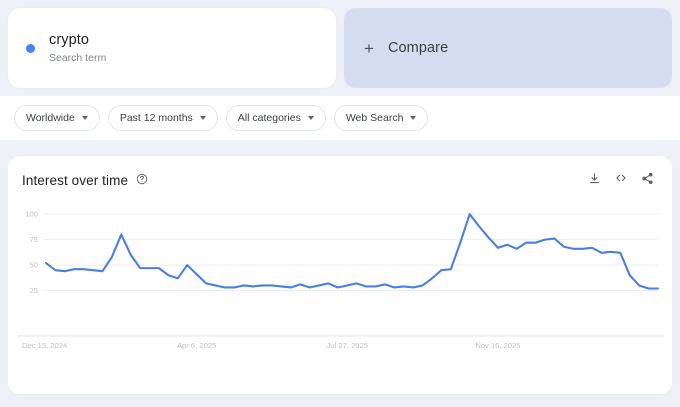 The image size is (680, 407). What do you see at coordinates (374, 118) in the screenshot?
I see `filter-chip-search-type-label: Web Search` at bounding box center [374, 118].